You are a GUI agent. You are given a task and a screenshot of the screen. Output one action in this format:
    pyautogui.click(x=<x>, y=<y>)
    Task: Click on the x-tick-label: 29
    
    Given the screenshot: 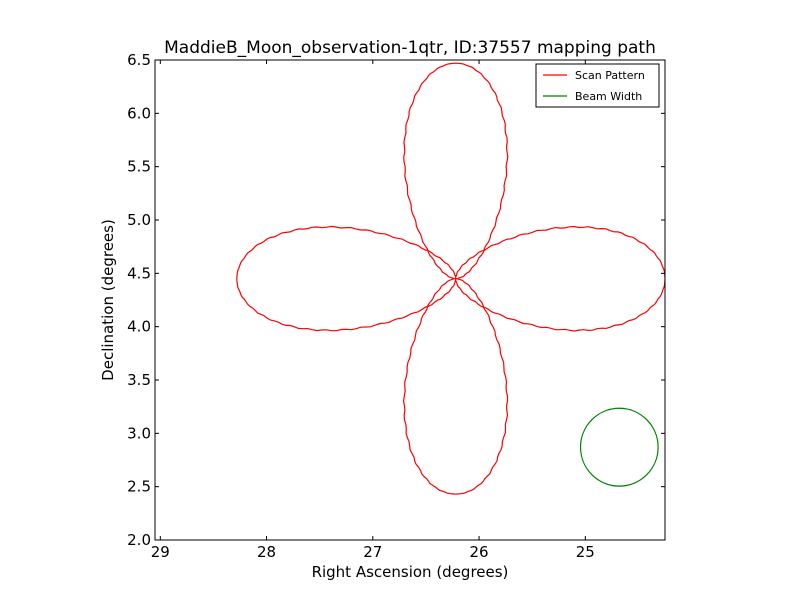 What is the action you would take?
    pyautogui.click(x=160, y=552)
    